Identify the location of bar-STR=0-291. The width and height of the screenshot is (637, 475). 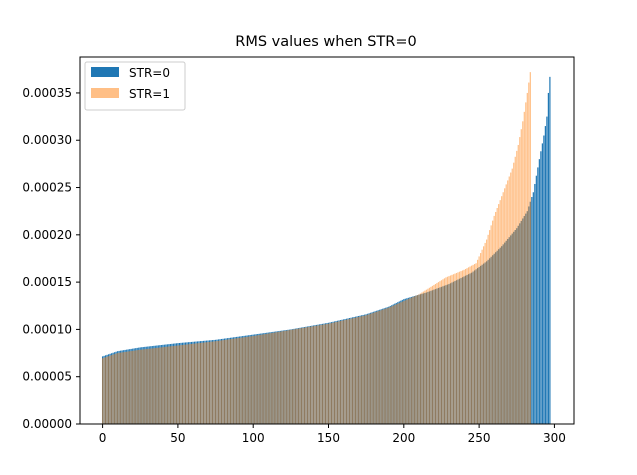
(541, 287).